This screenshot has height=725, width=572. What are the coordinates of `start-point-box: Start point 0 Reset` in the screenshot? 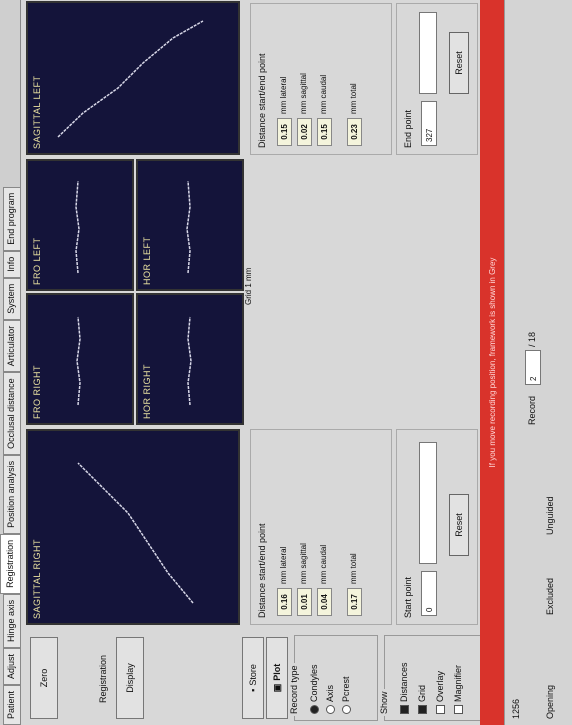 It's located at (437, 527).